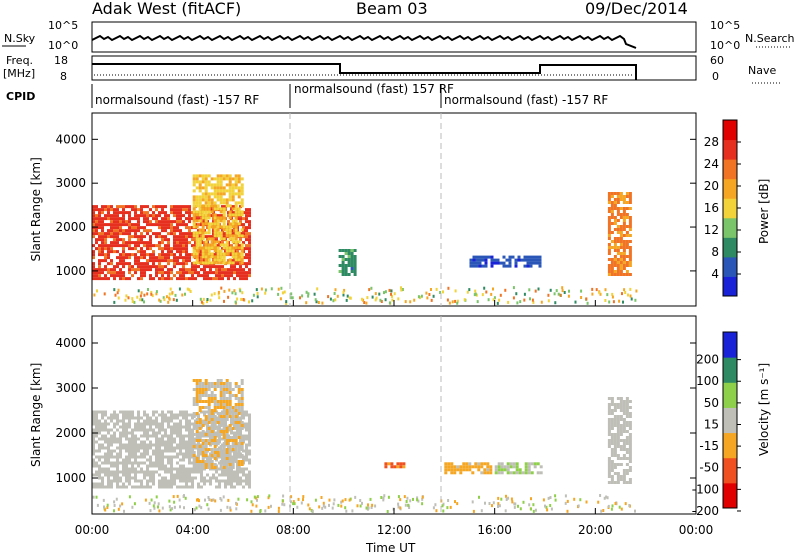 Image resolution: width=800 pixels, height=554 pixels. I want to click on colorbar-tick-label-velocity-1: 100, so click(707, 381).